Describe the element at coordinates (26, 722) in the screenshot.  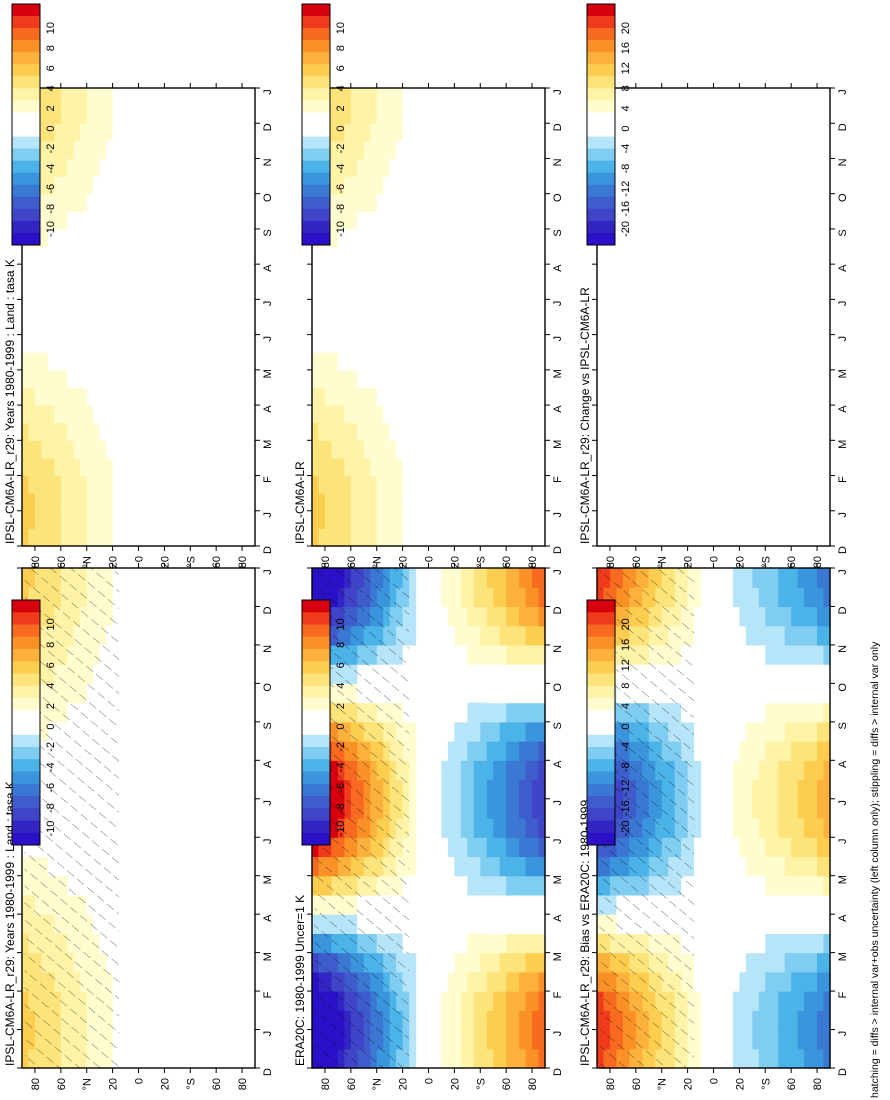
I see `colorbar-frame` at that location.